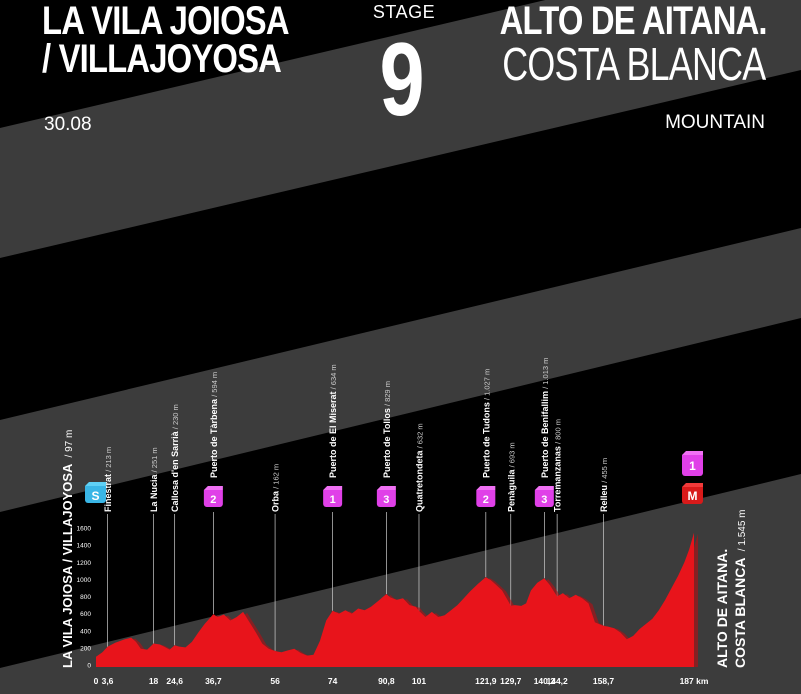  What do you see at coordinates (85, 648) in the screenshot?
I see `y-tick-label: 200` at bounding box center [85, 648].